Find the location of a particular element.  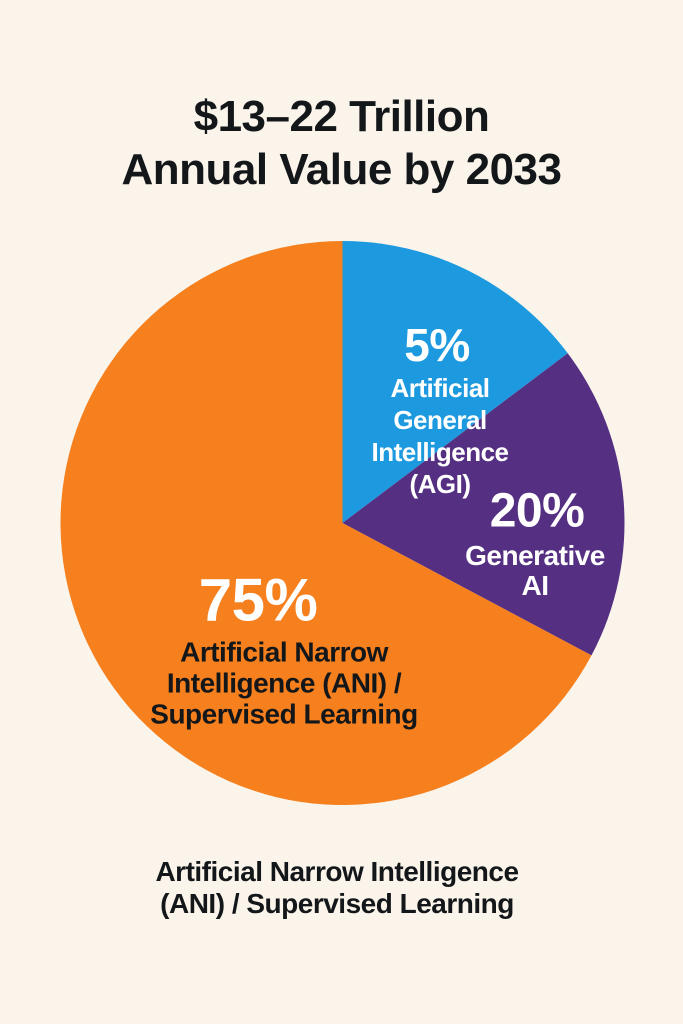

chart-title: $13–22 Trillion Annual Value by 2033 is located at coordinates (341, 143).